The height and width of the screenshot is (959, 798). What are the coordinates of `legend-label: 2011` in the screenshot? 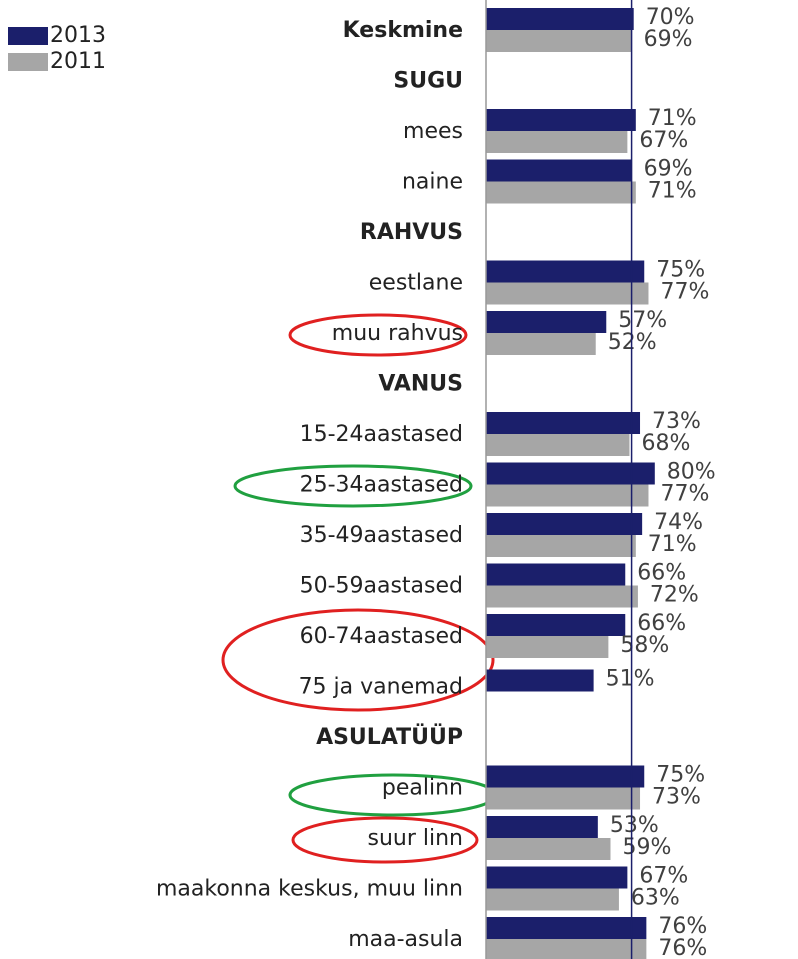 It's located at (78, 61).